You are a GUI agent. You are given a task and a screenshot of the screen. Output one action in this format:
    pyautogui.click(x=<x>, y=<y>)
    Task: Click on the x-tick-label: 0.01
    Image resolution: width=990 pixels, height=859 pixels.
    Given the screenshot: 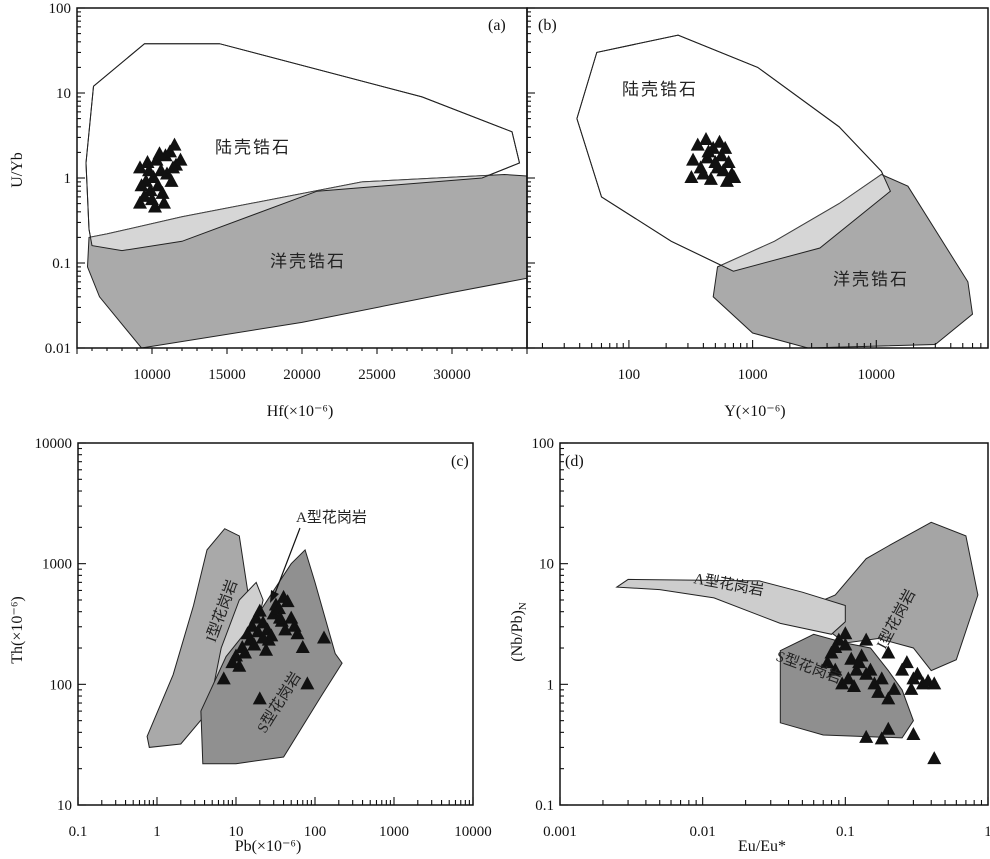 What is the action you would take?
    pyautogui.click(x=703, y=832)
    